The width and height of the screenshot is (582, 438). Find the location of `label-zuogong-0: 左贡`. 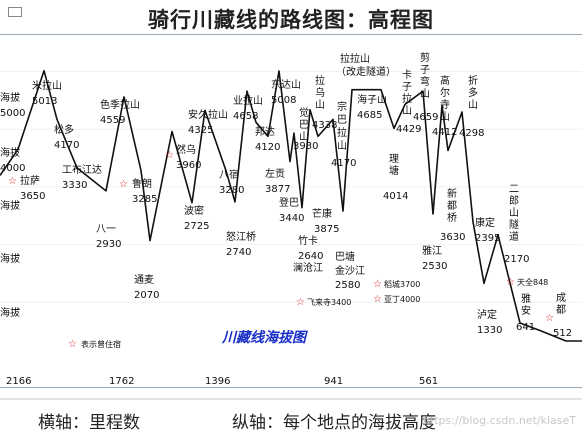

label-zuogong-0: 左贡 is located at coordinates (275, 173).